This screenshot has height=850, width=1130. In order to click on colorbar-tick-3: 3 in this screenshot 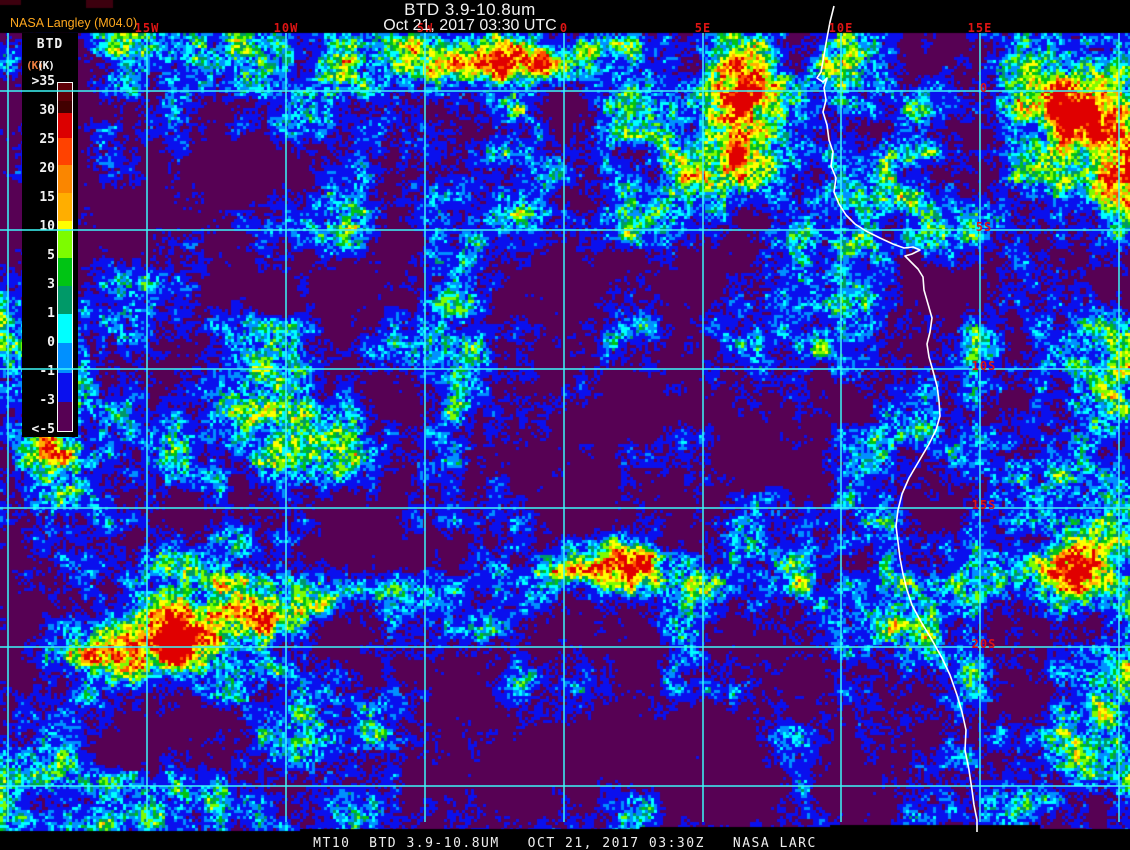, I will do `click(51, 284)`.